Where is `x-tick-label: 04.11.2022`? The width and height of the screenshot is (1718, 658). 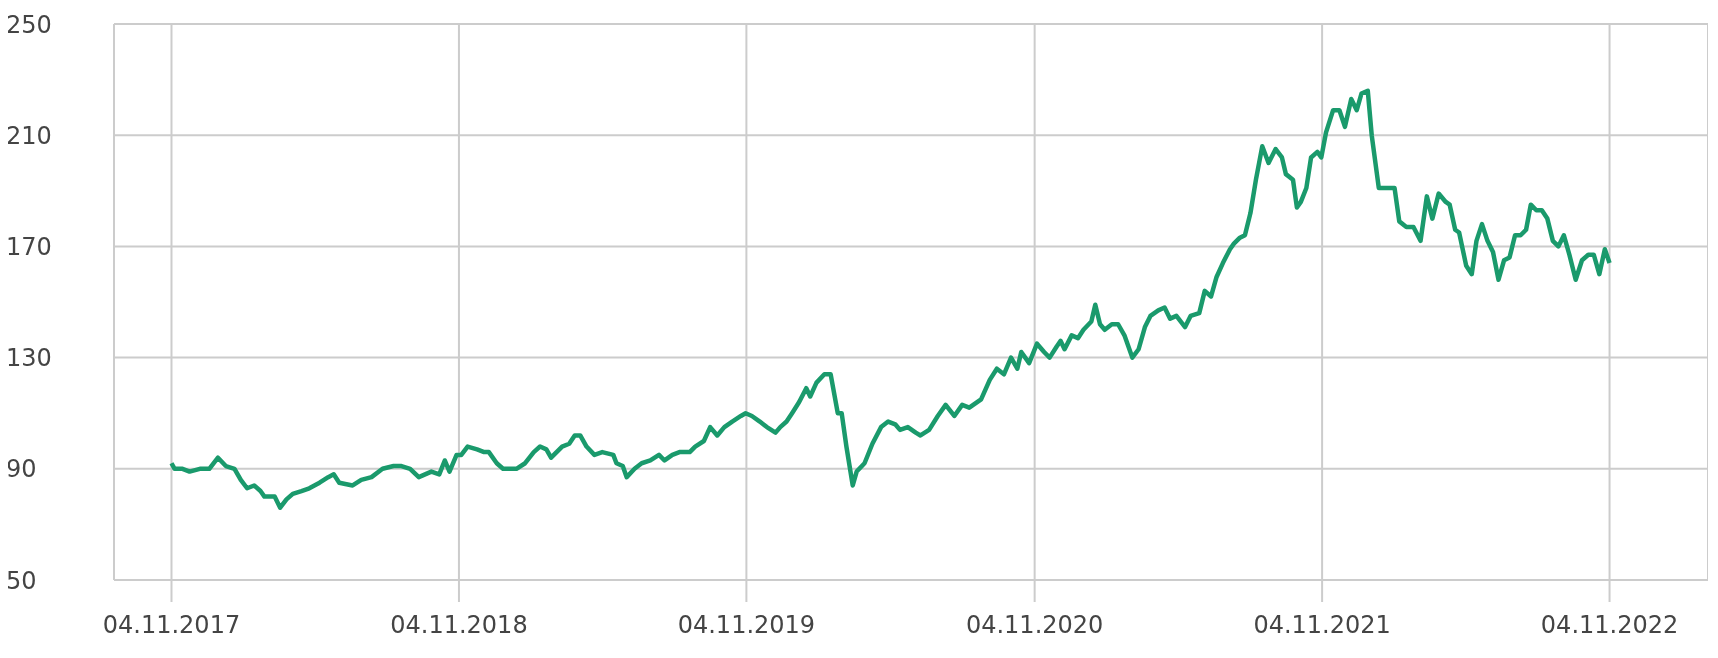 x-tick-label: 04.11.2022 is located at coordinates (1609, 625).